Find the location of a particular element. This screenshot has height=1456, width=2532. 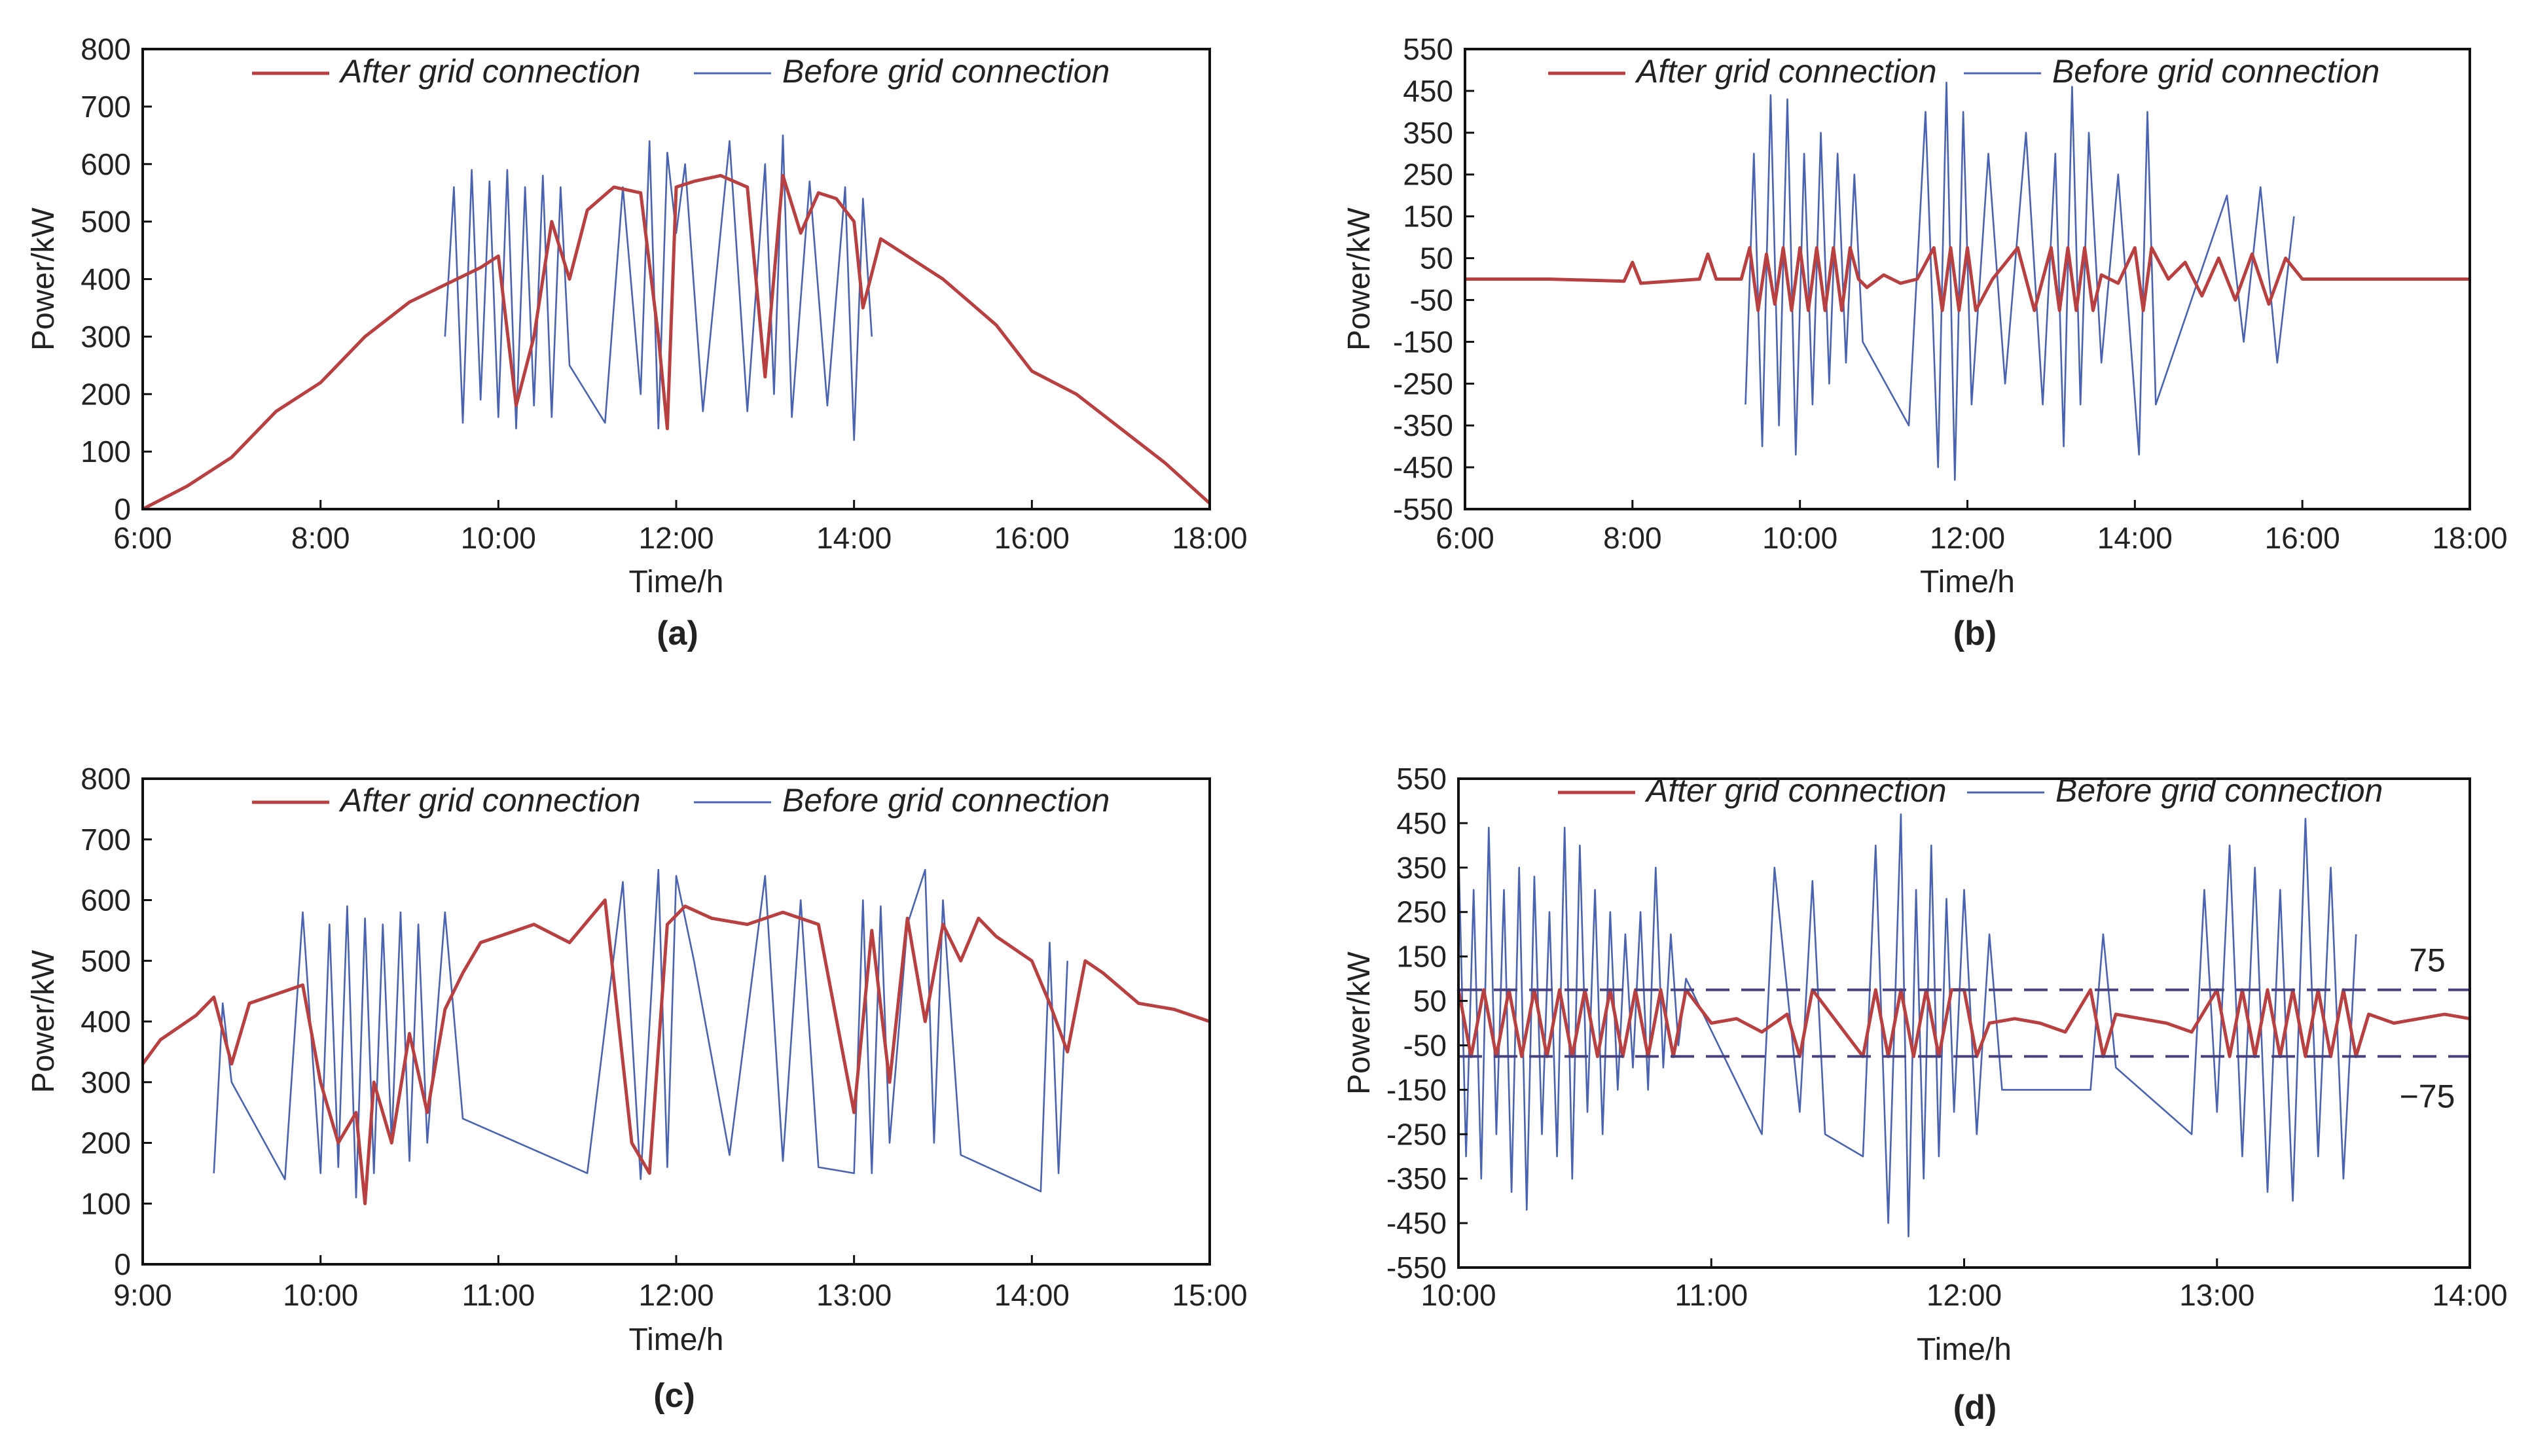

panel-b-ytick-label: 150 is located at coordinates (1428, 217).